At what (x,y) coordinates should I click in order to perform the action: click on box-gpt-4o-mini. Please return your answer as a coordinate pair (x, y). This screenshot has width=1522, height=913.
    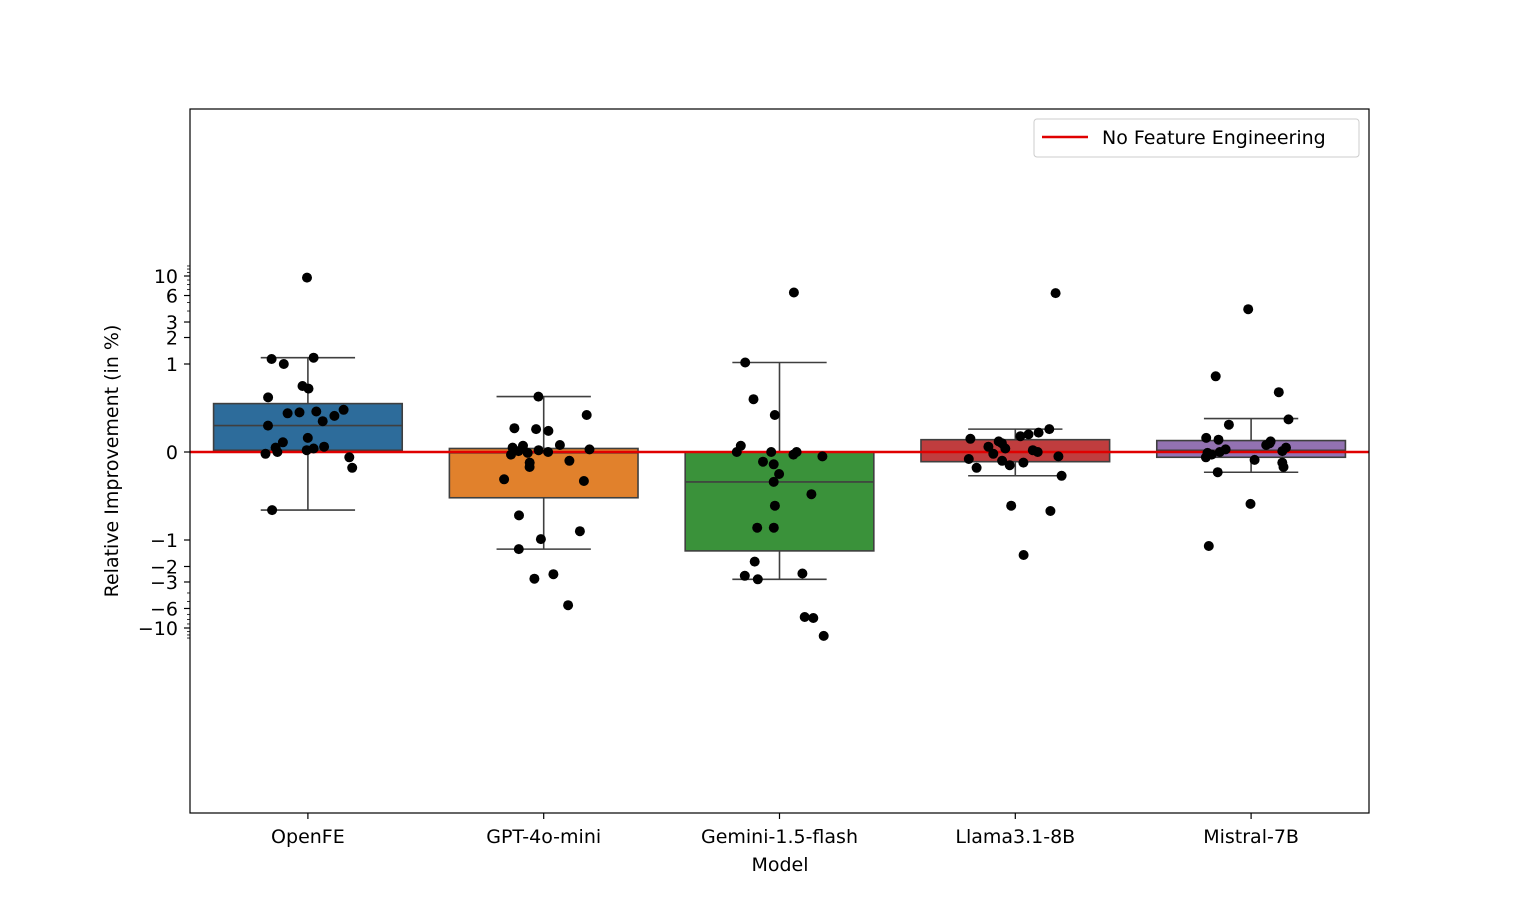
    Looking at the image, I should click on (543, 472).